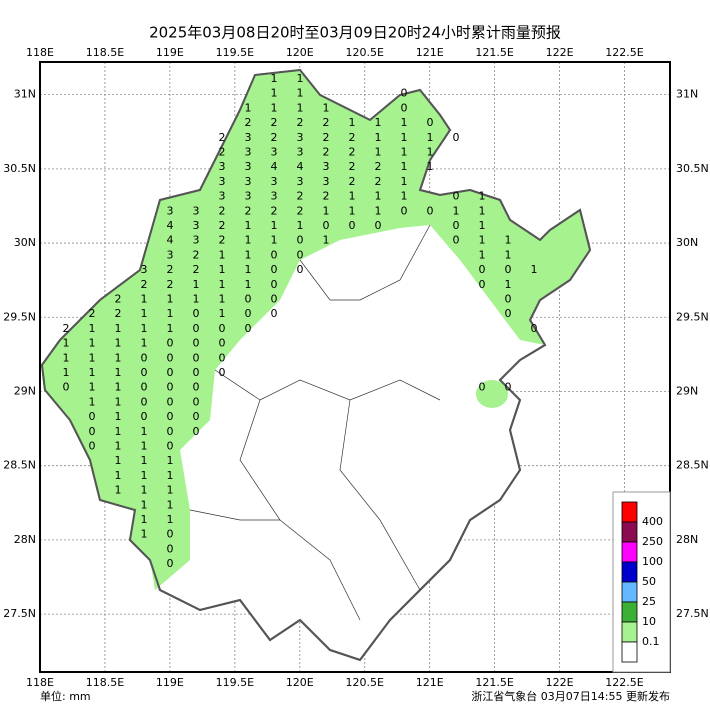  Describe the element at coordinates (19, 168) in the screenshot. I see `y-tick-label: 30.5N` at that location.